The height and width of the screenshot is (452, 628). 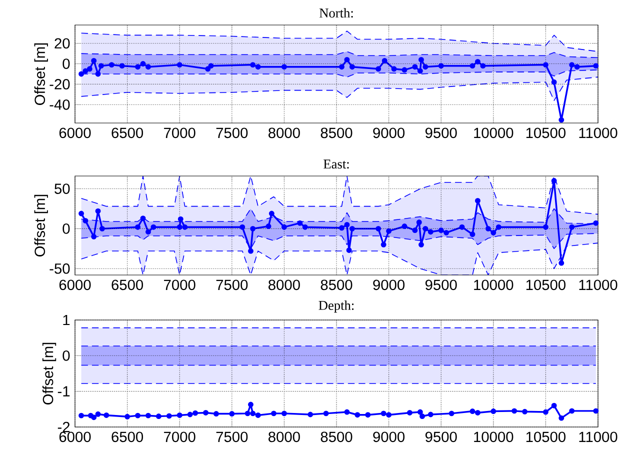 I want to click on y-tick-label: 20, so click(x=62, y=43).